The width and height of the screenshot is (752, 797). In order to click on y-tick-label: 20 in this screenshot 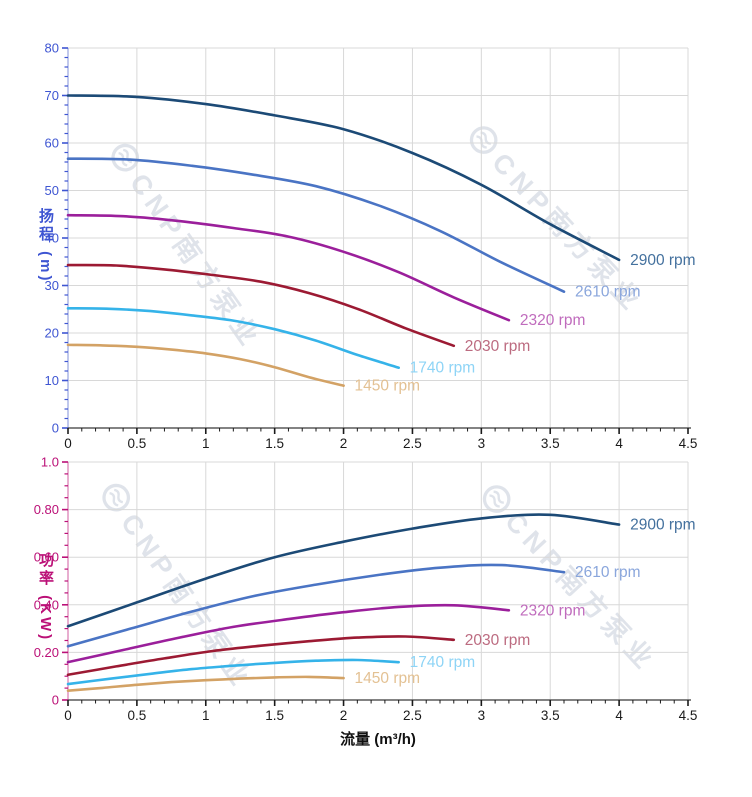, I will do `click(52, 333)`.